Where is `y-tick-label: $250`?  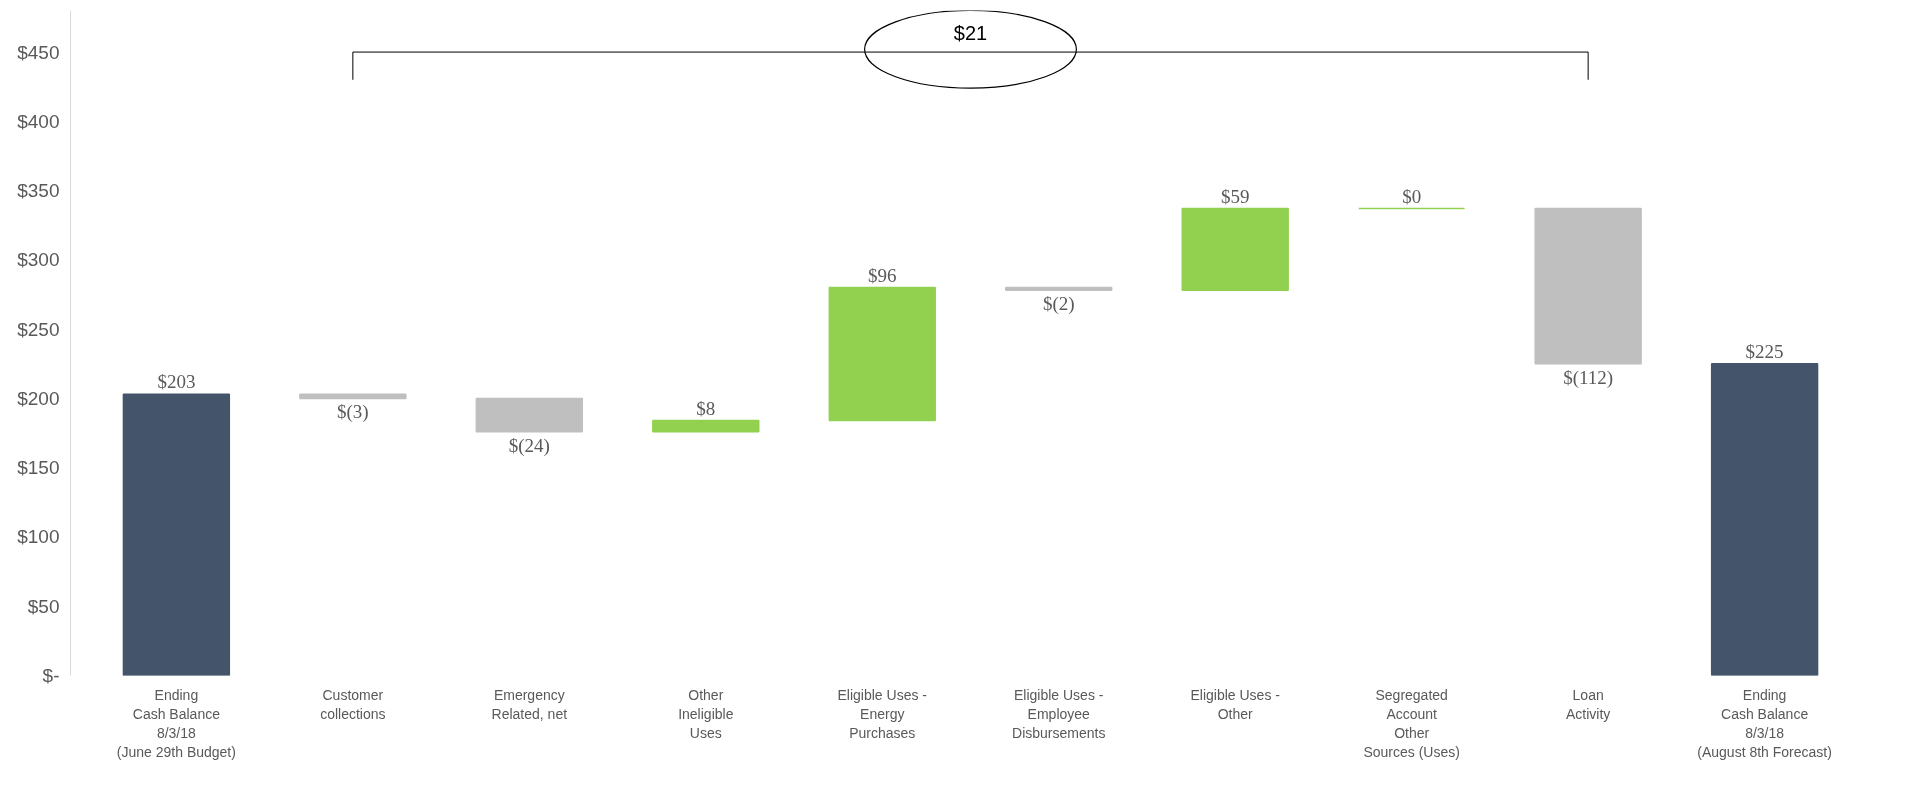
y-tick-label: $250 is located at coordinates (38, 329).